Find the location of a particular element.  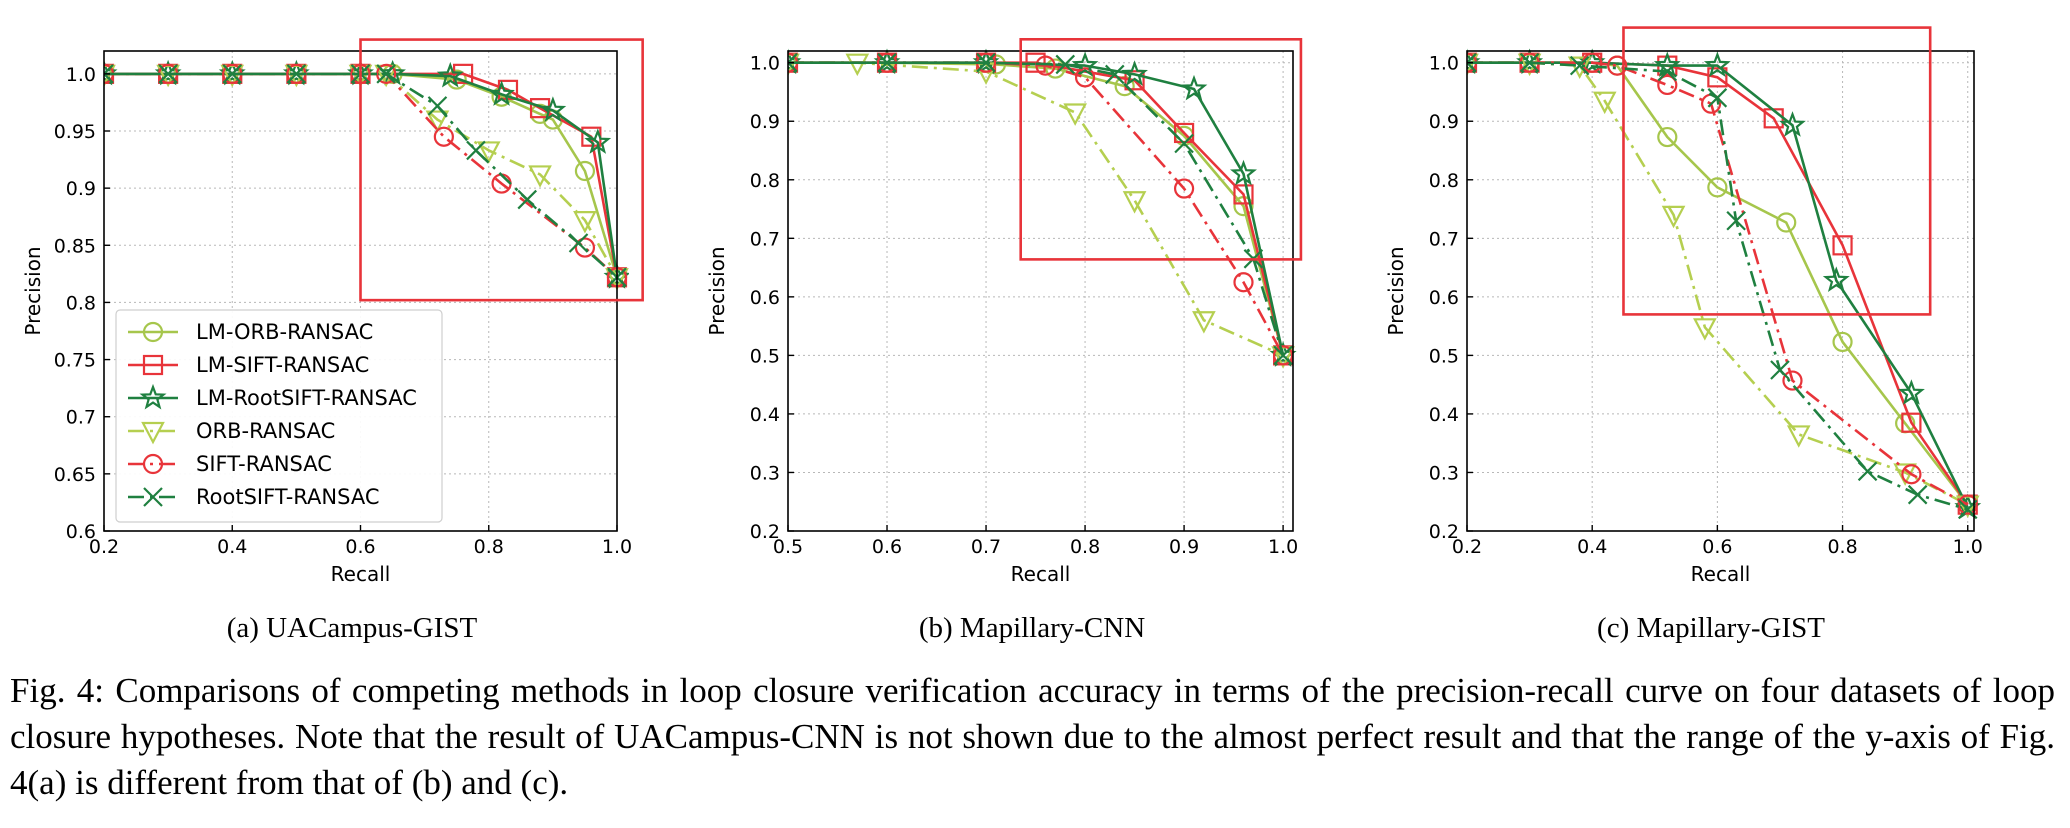

y-tick-label: 0.85 is located at coordinates (75, 246).